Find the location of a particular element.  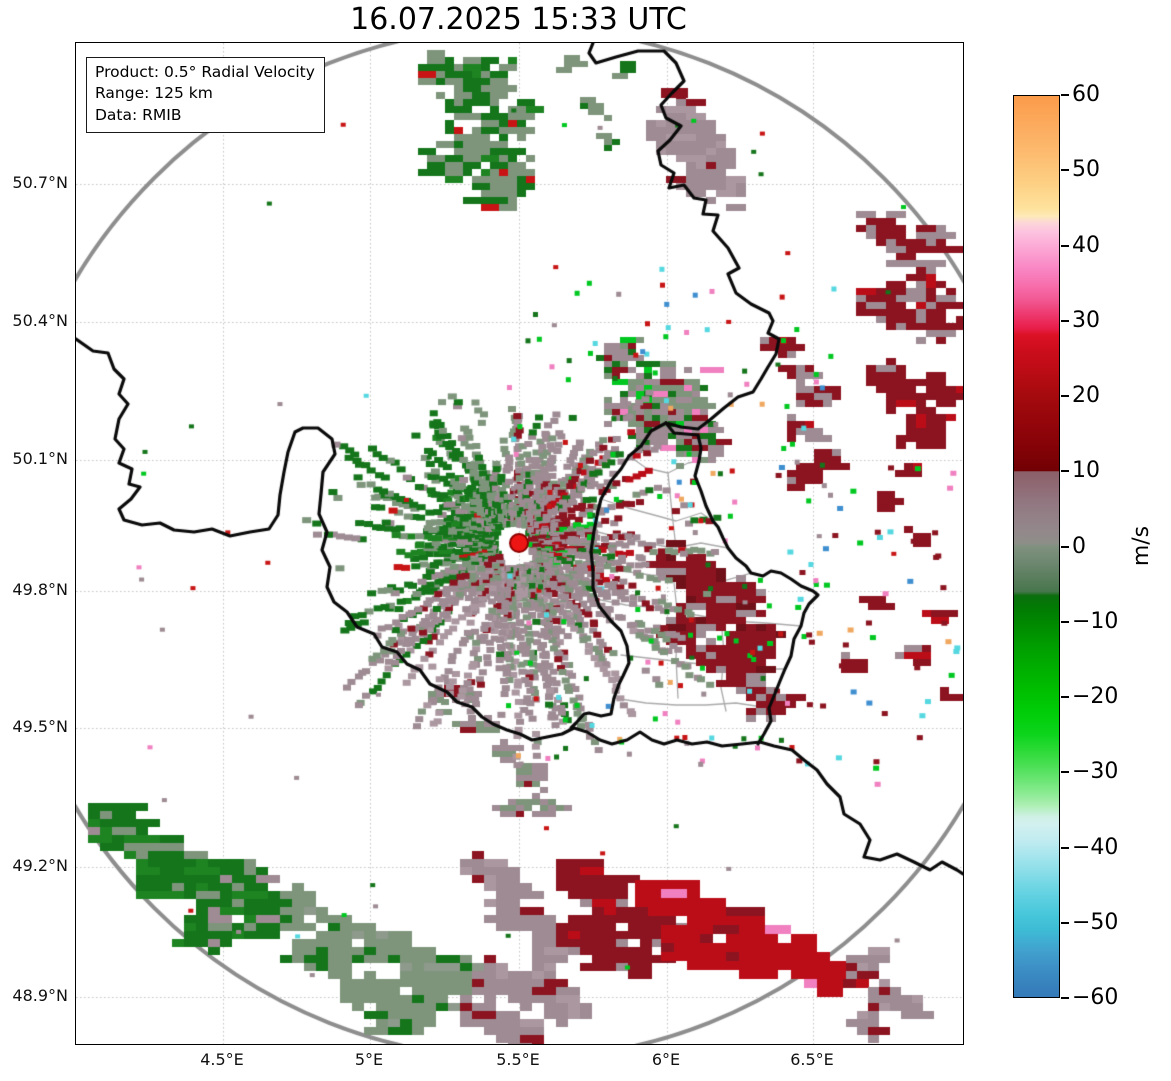

colorbar-tick-label: −60 is located at coordinates (1095, 997).